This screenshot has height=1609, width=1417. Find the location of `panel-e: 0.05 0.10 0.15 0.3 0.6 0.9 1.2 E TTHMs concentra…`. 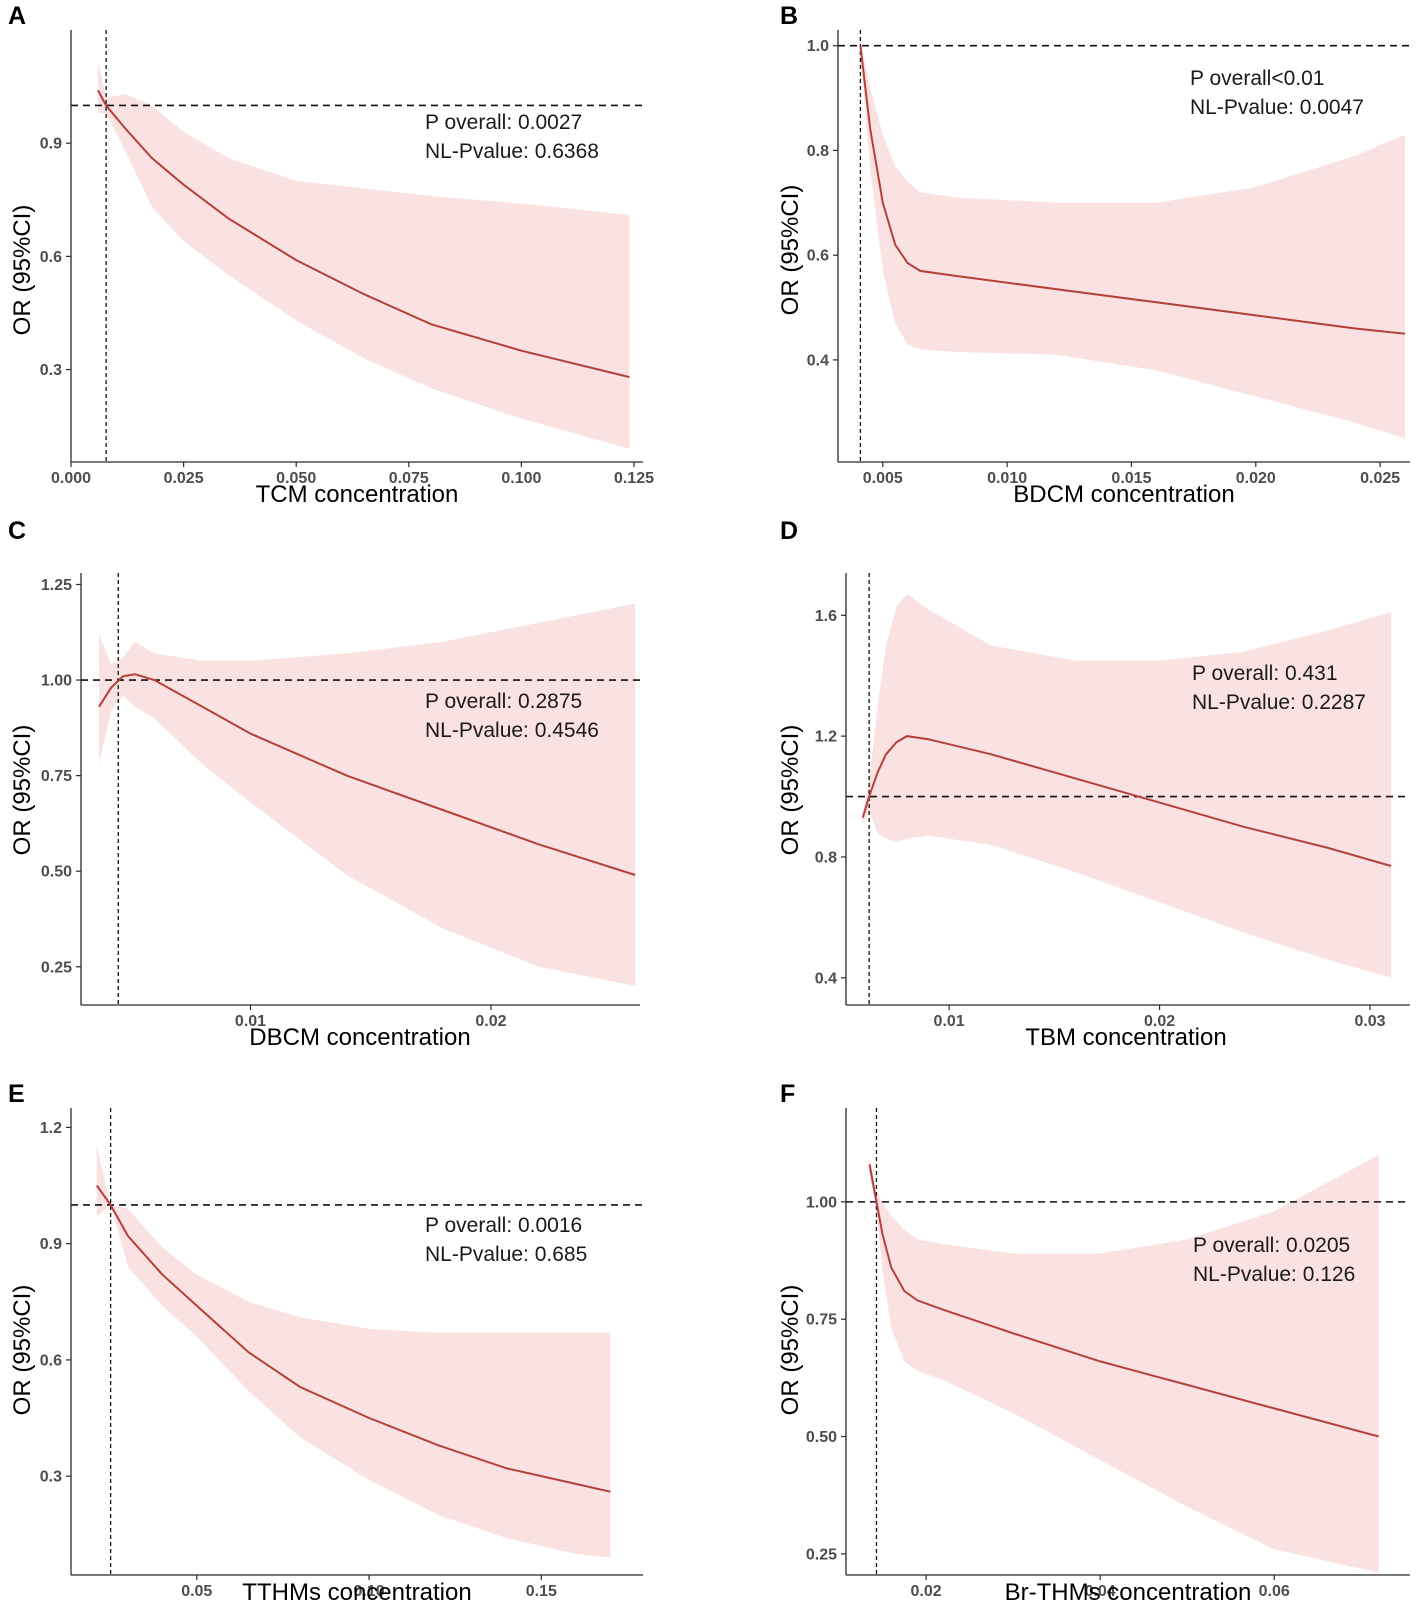

panel-e: 0.05 0.10 0.15 0.3 0.6 0.9 1.2 E TTHMs concentra… is located at coordinates (325, 1343).